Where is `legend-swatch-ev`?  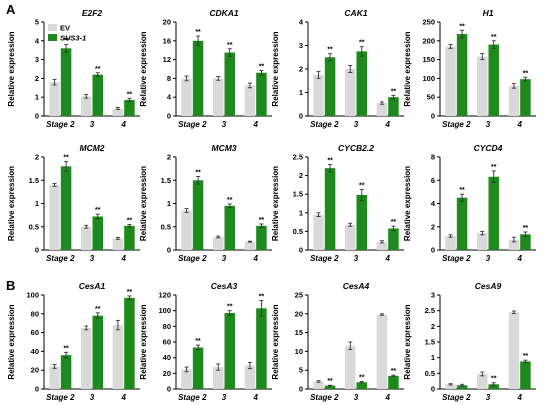
legend-swatch-ev is located at coordinates (52, 27).